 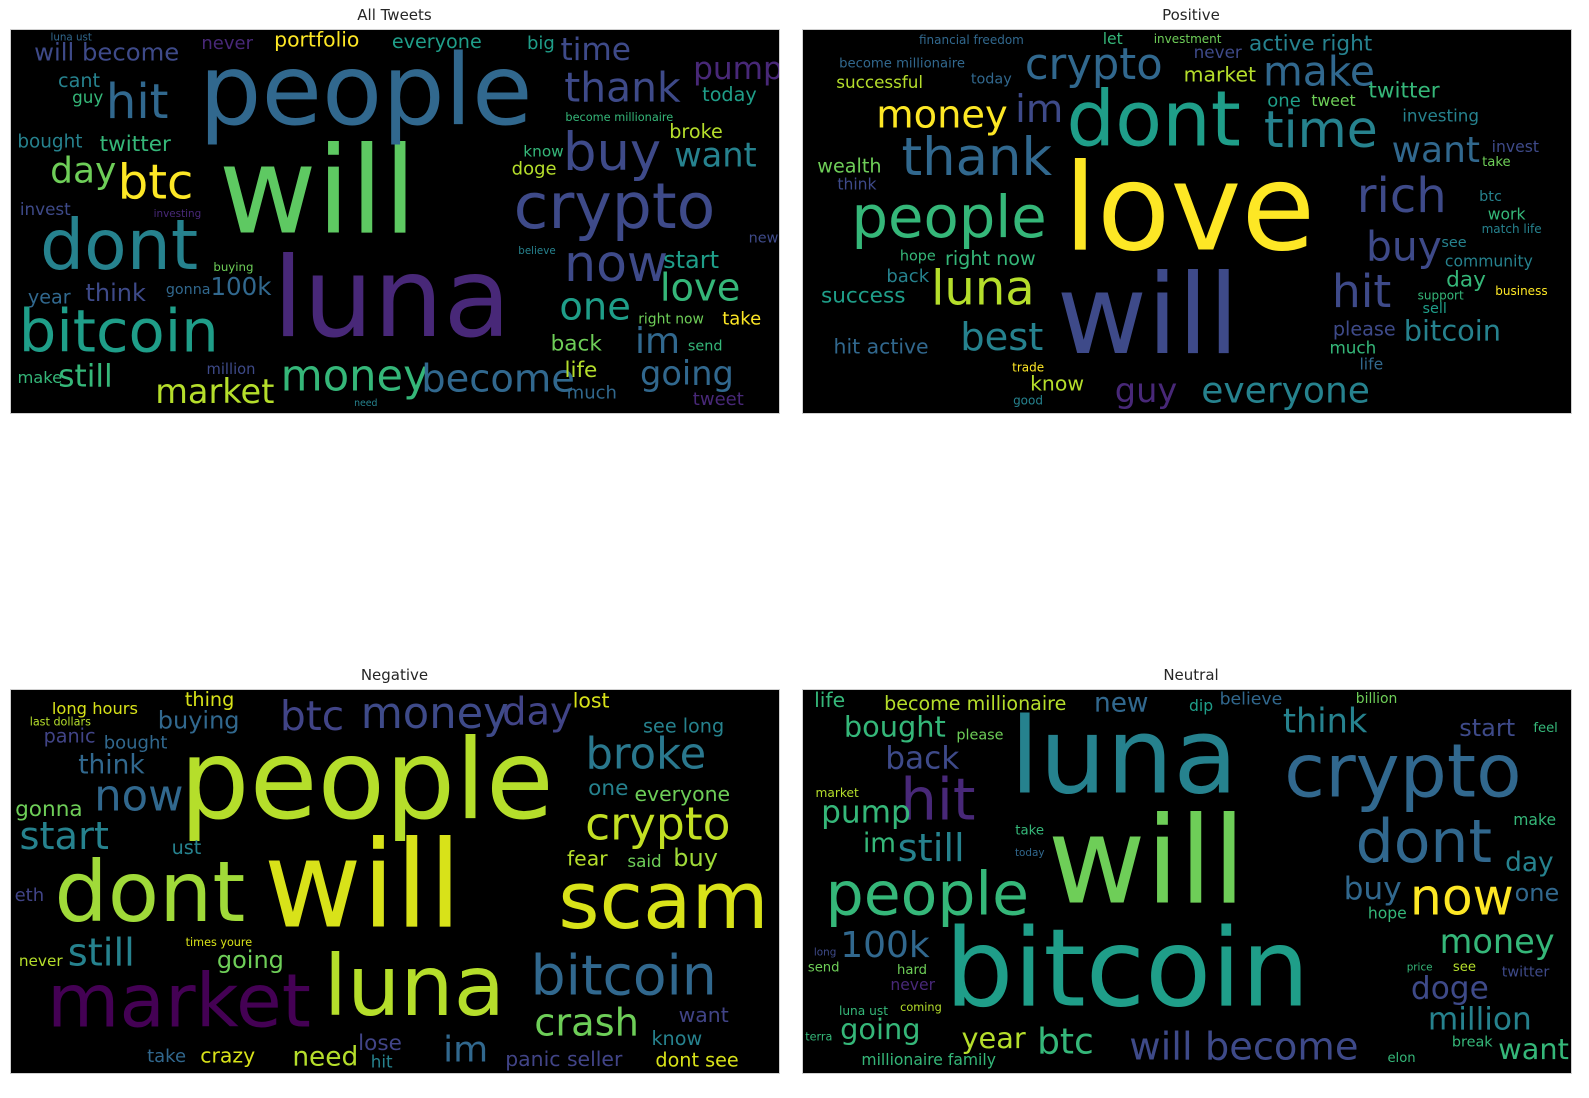 What do you see at coordinates (1402, 196) in the screenshot?
I see `cloud-word: rich` at bounding box center [1402, 196].